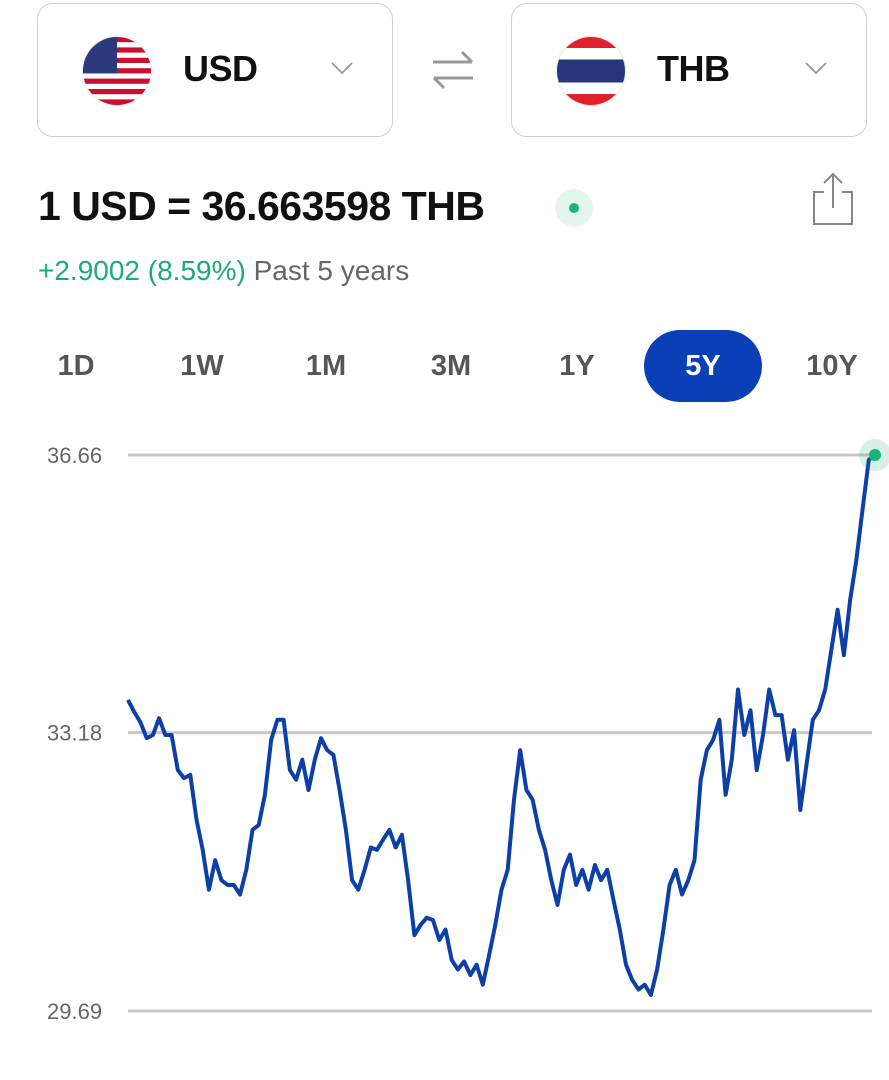 This screenshot has width=889, height=1080. Describe the element at coordinates (74, 455) in the screenshot. I see `y-tick-label: 36.66` at that location.